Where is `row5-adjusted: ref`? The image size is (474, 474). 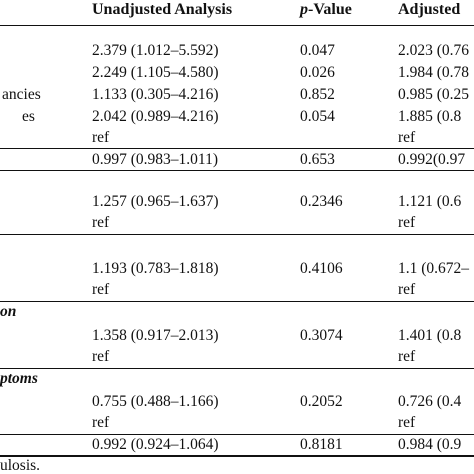 row5-adjusted: ref is located at coordinates (407, 137).